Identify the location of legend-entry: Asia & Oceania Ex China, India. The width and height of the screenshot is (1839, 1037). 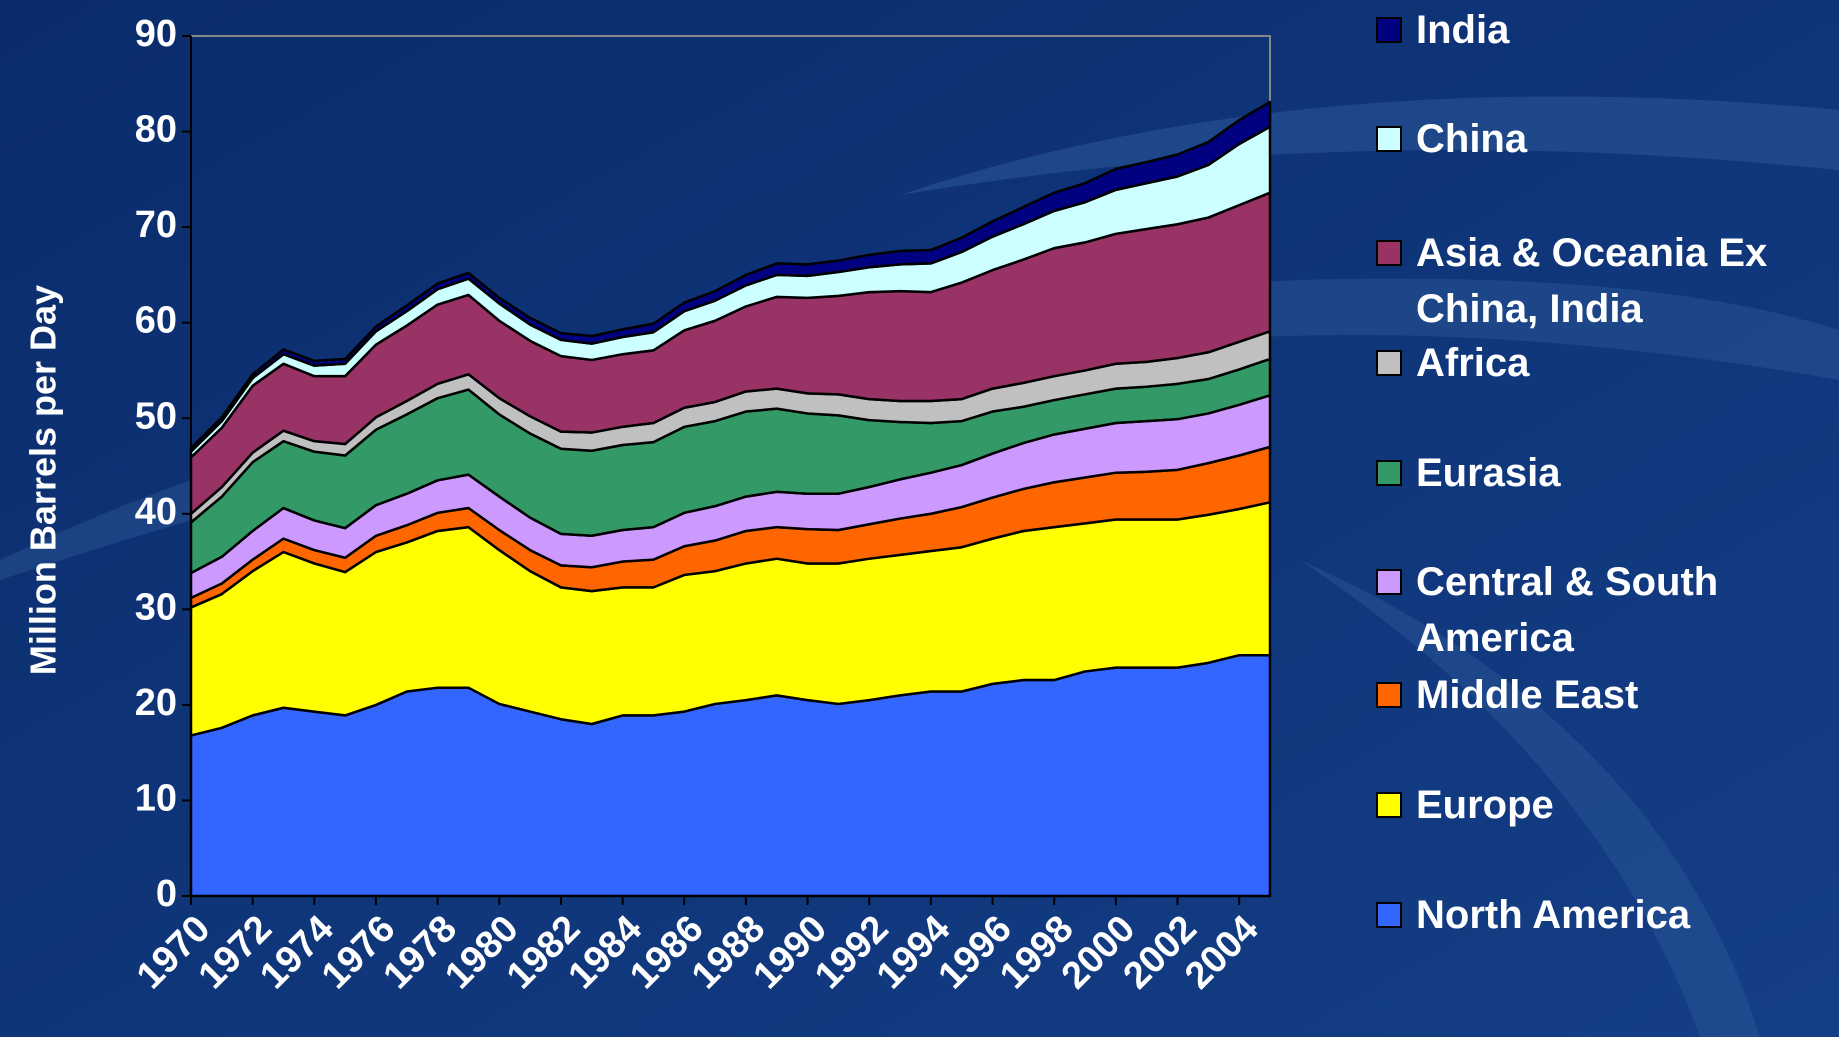
(1606, 281).